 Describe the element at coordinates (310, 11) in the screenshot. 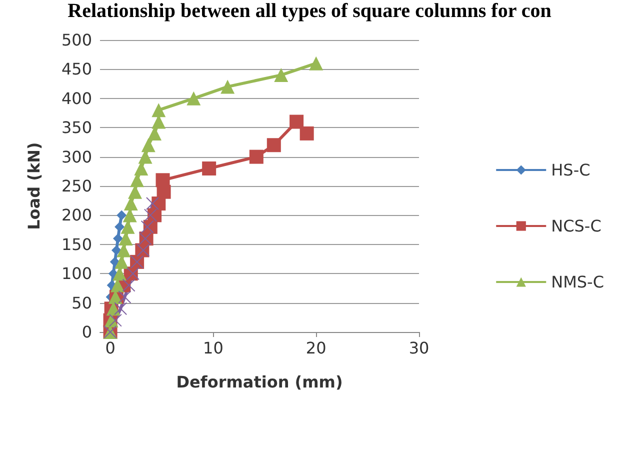

I see `chart-title: Relationship between all types of square columns for con` at that location.